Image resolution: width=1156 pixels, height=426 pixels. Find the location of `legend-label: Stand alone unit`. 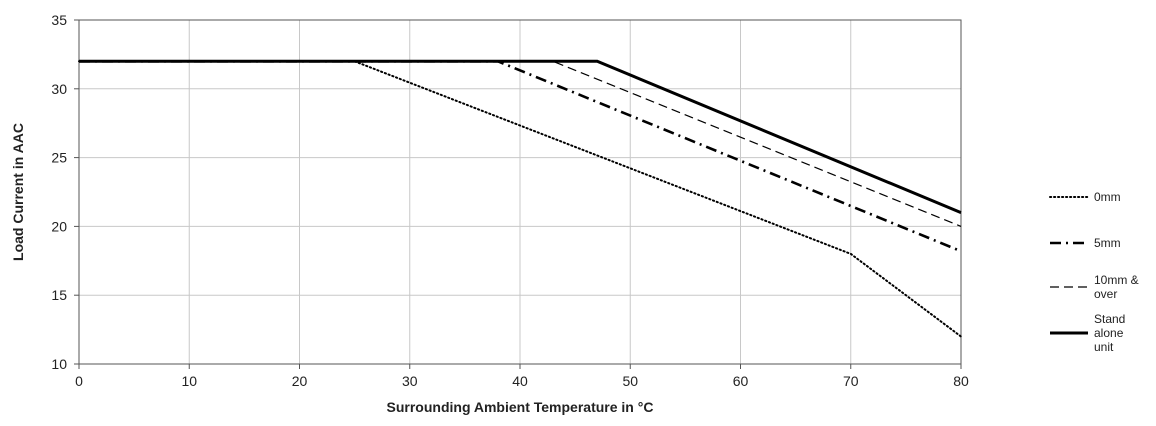

legend-label: Stand alone unit is located at coordinates (1109, 333).